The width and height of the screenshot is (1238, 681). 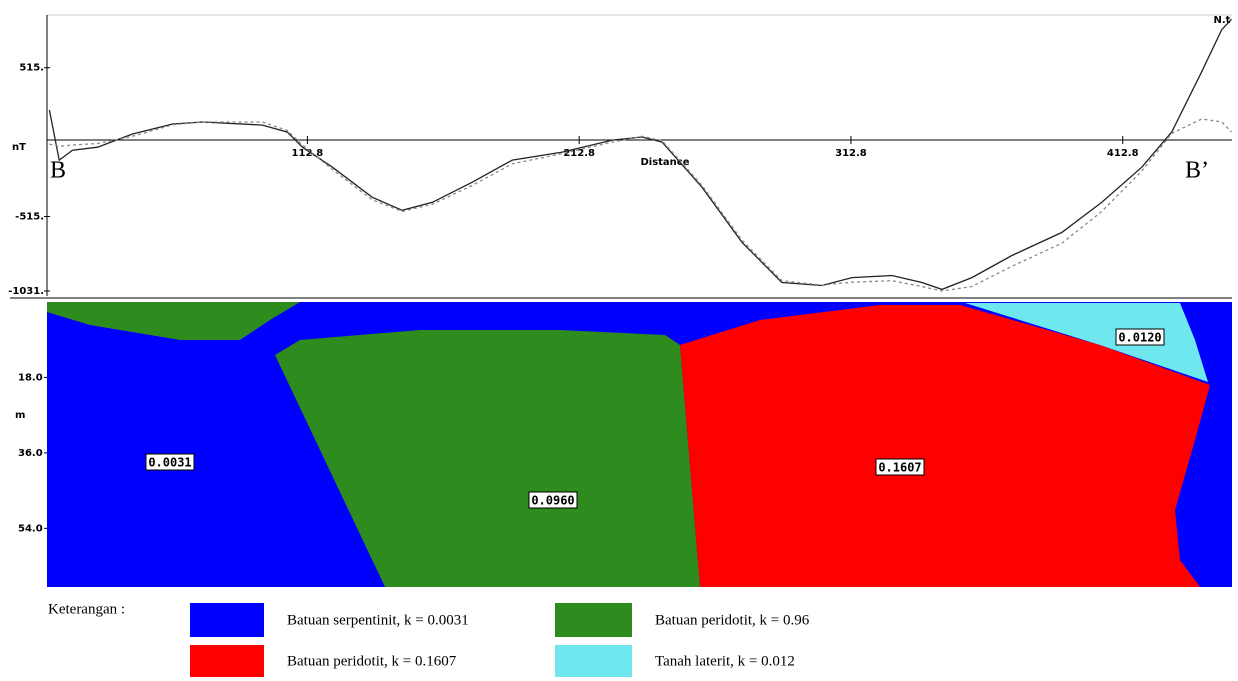 What do you see at coordinates (378, 620) in the screenshot?
I see `legend-label: Batuan serpentinit, k = 0.0031` at bounding box center [378, 620].